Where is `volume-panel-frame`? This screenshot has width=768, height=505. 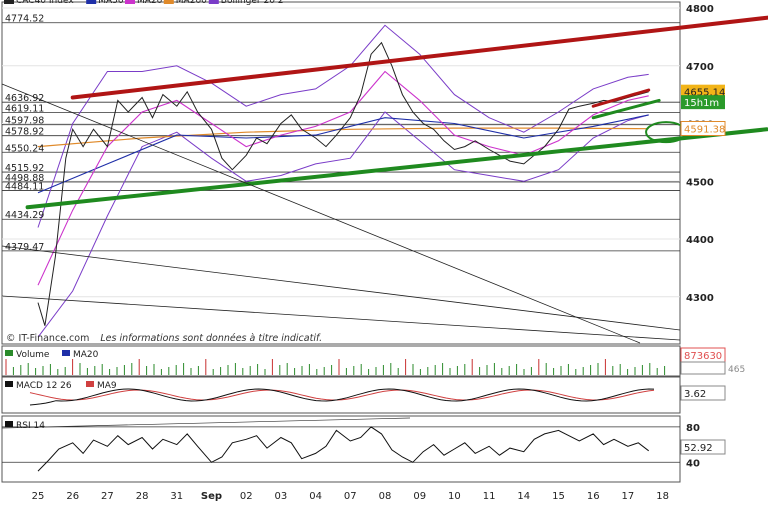
volume-panel-frame is located at coordinates (341, 361).